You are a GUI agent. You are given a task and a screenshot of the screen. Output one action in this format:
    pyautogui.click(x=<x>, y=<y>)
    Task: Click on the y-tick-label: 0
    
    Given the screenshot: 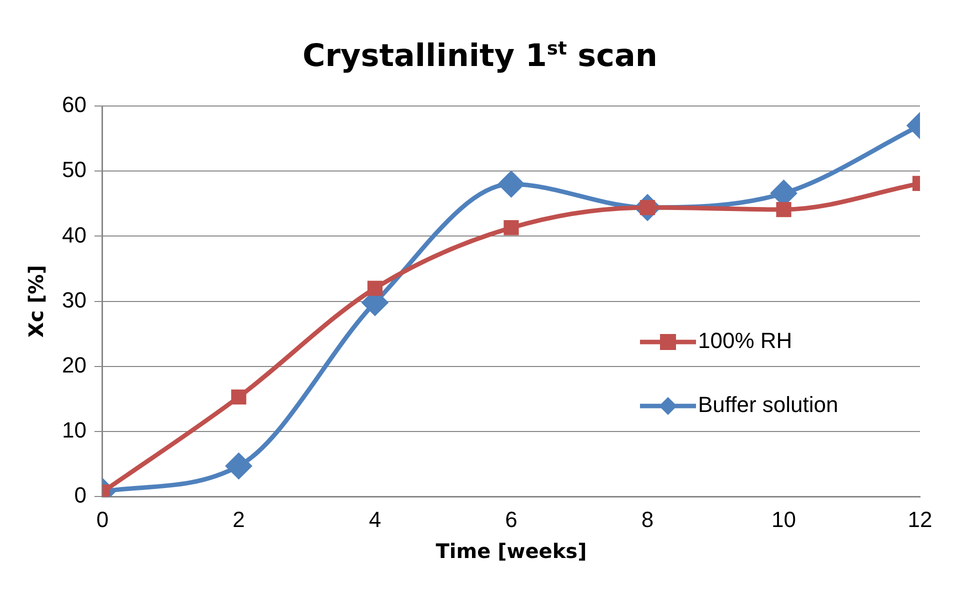 What is the action you would take?
    pyautogui.click(x=80, y=495)
    